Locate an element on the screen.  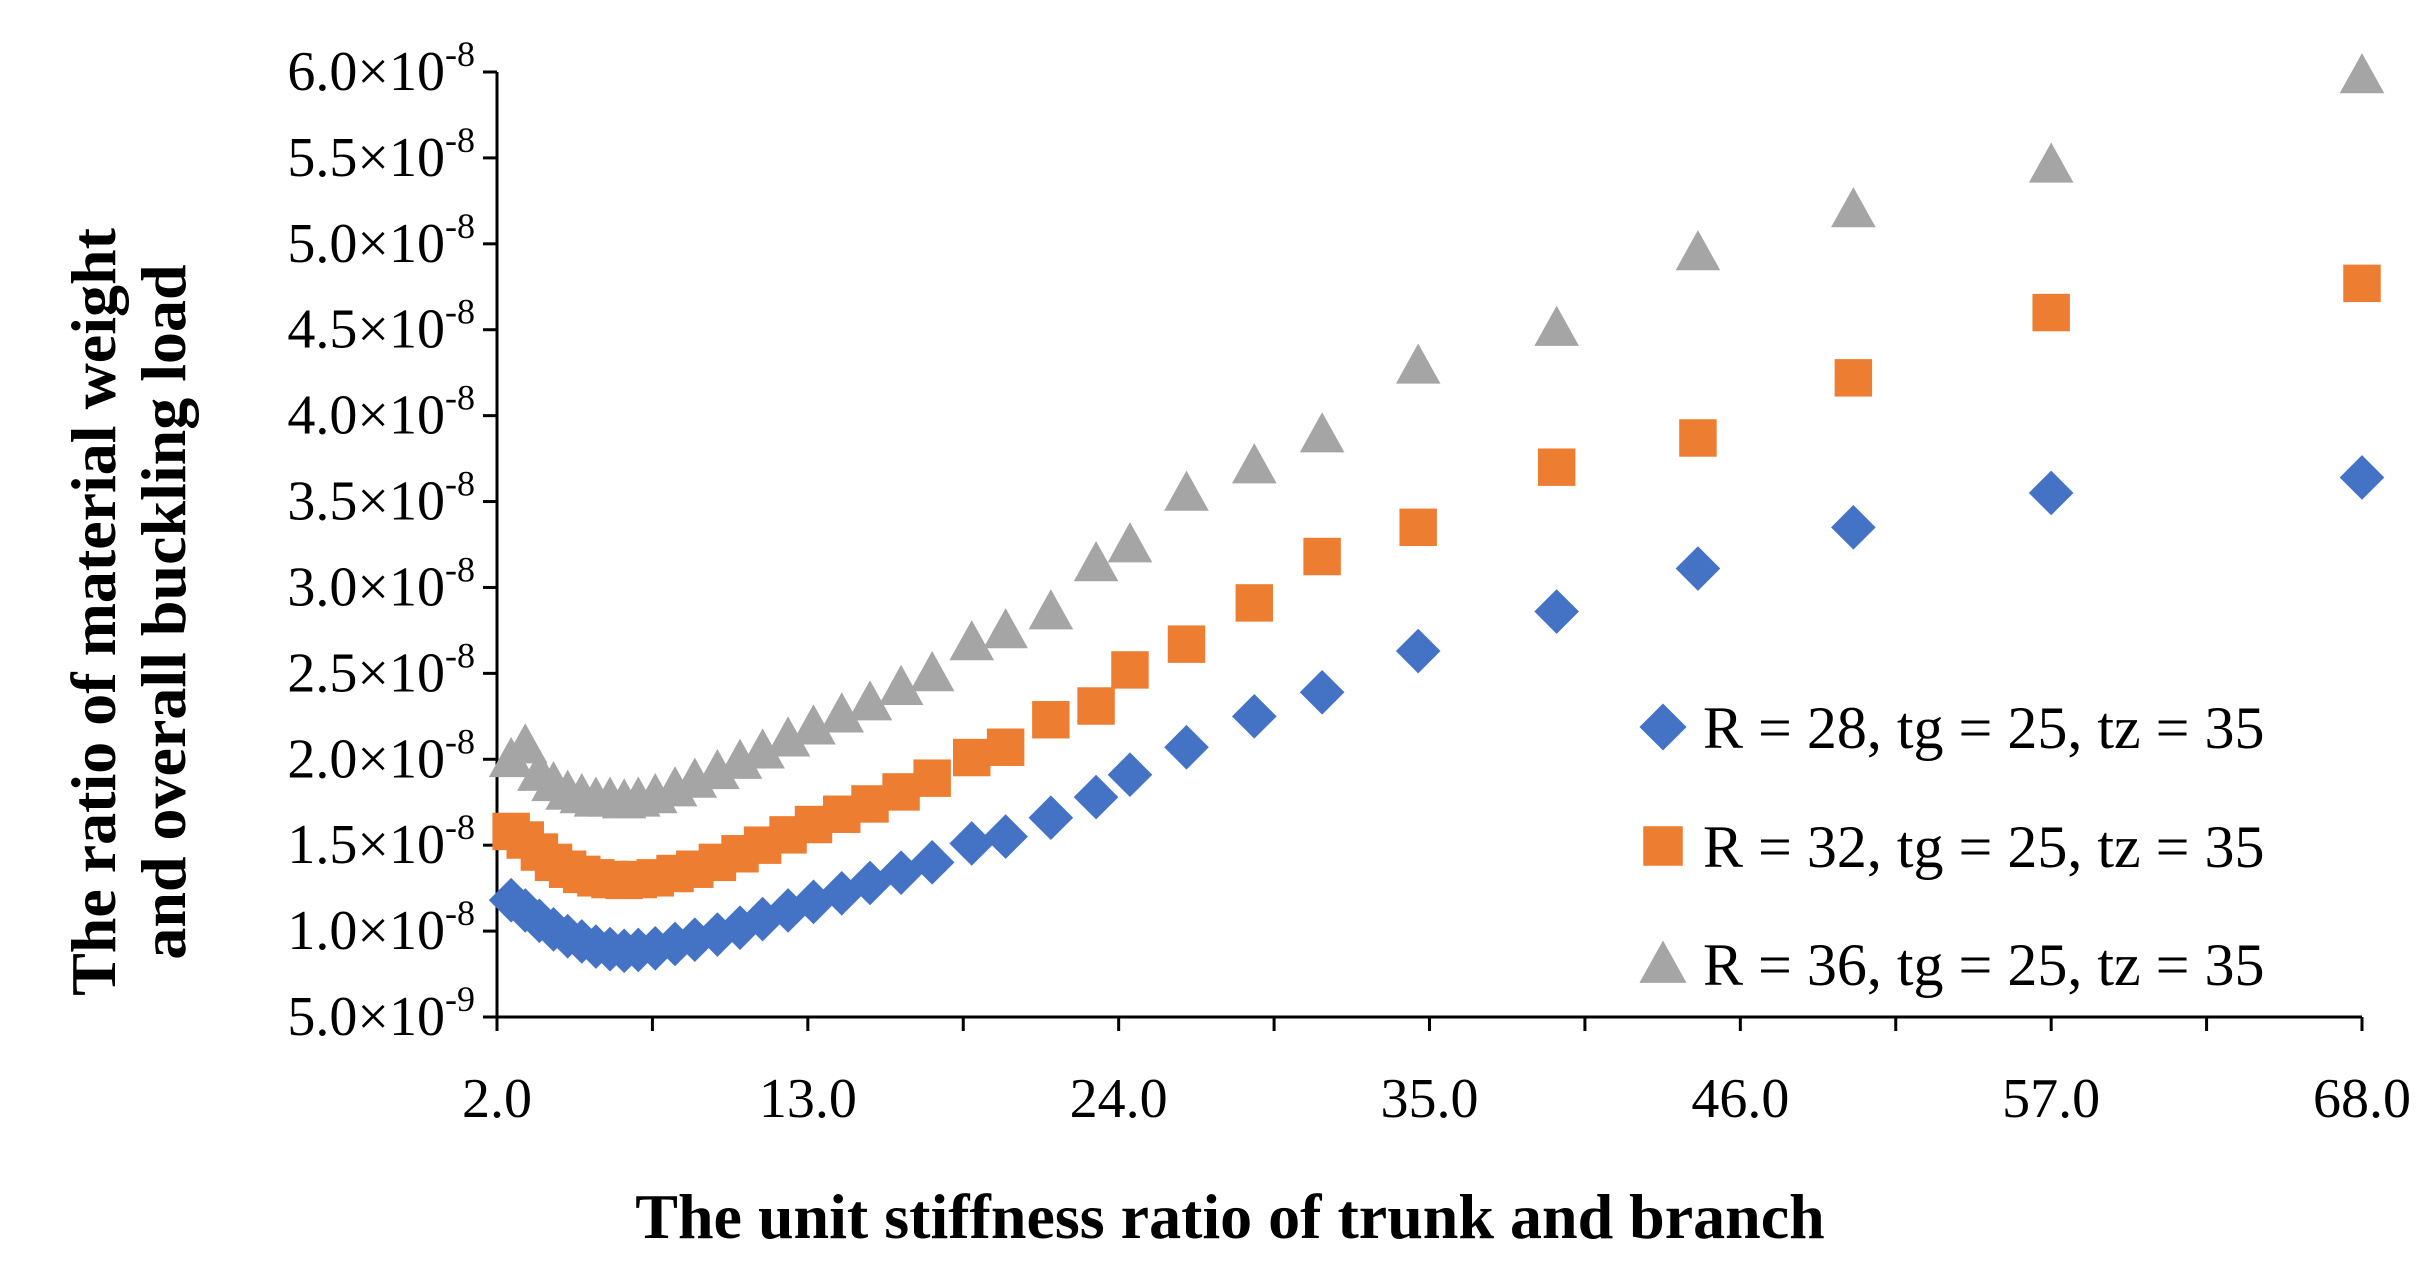
y-tick-label: 5.0×10⁻⁸ is located at coordinates (381, 240).